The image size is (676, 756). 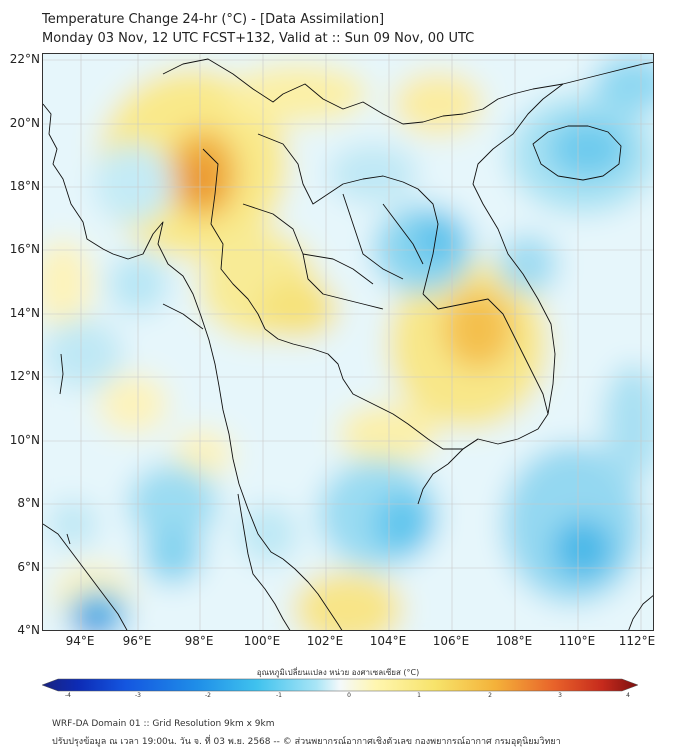 What do you see at coordinates (388, 641) in the screenshot?
I see `x-tick-label: 104°E` at bounding box center [388, 641].